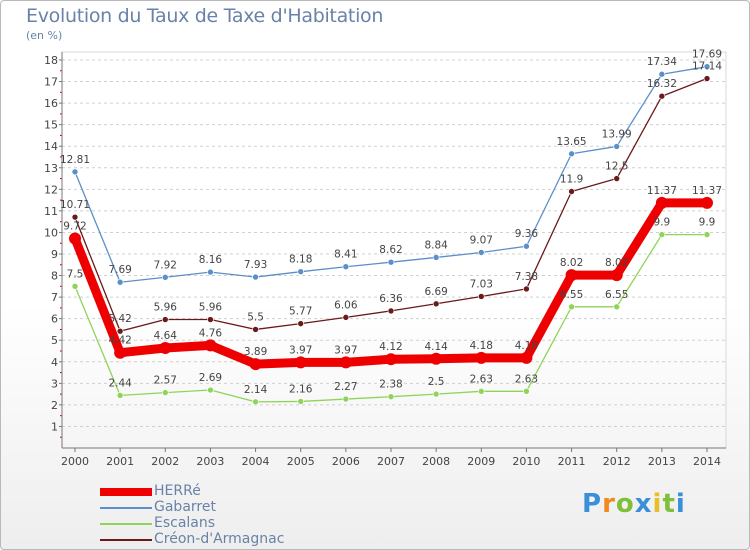  Describe the element at coordinates (75, 274) in the screenshot. I see `data-label: 7.5` at that location.